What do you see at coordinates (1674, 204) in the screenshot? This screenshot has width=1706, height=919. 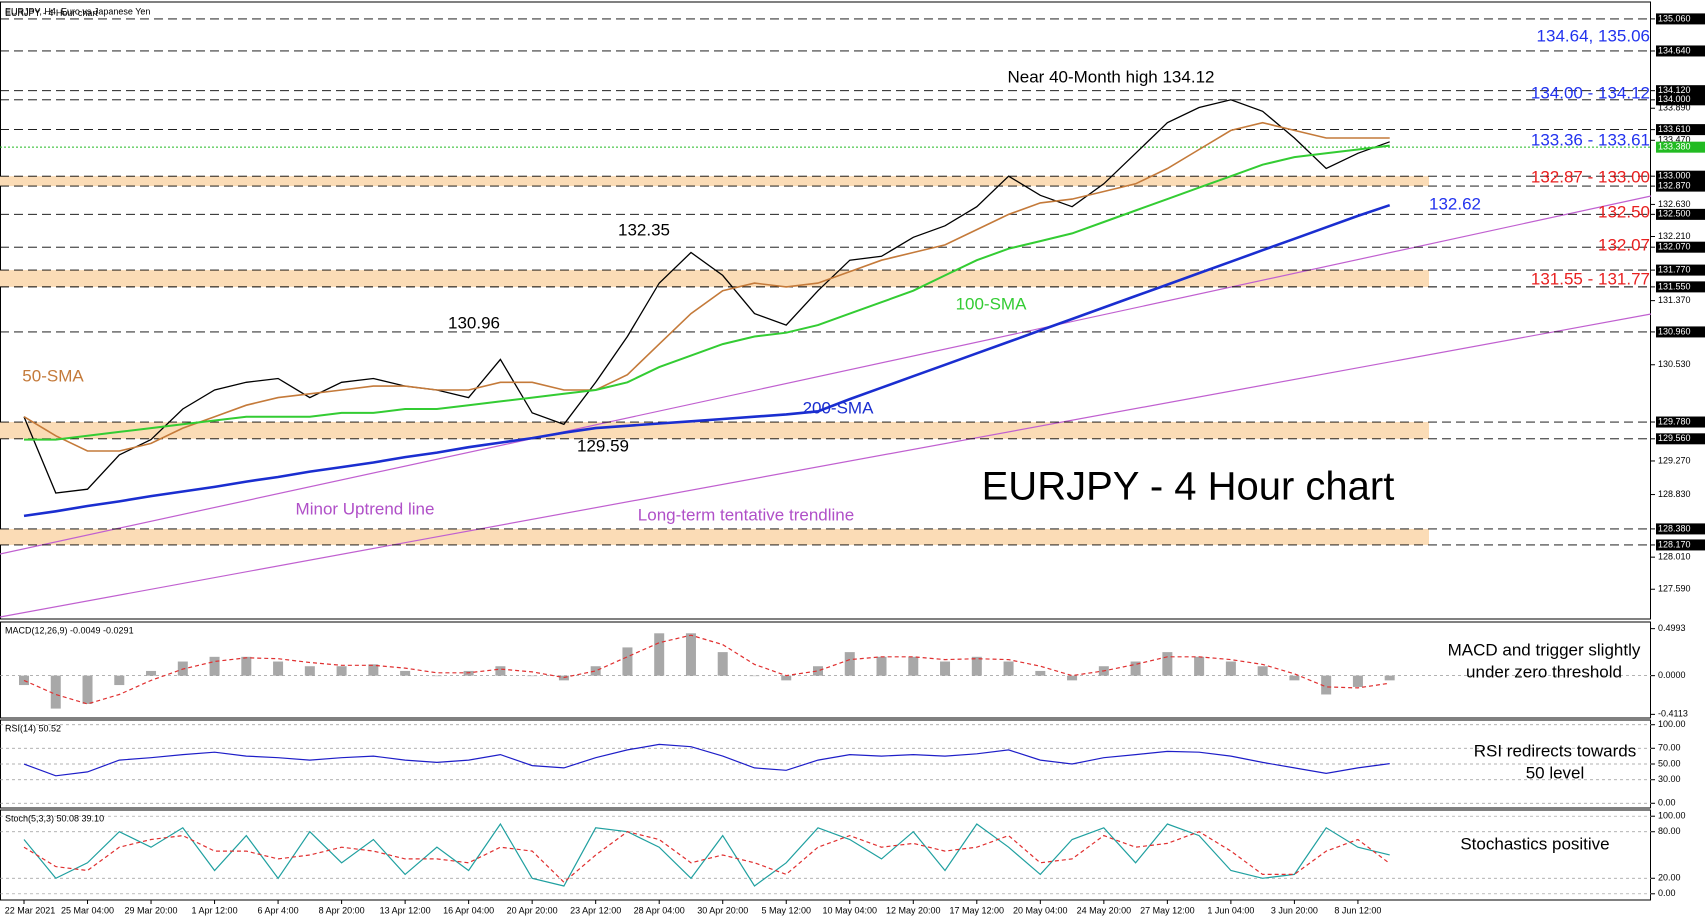 I see `y-tick-label: 132.630` at bounding box center [1674, 204].